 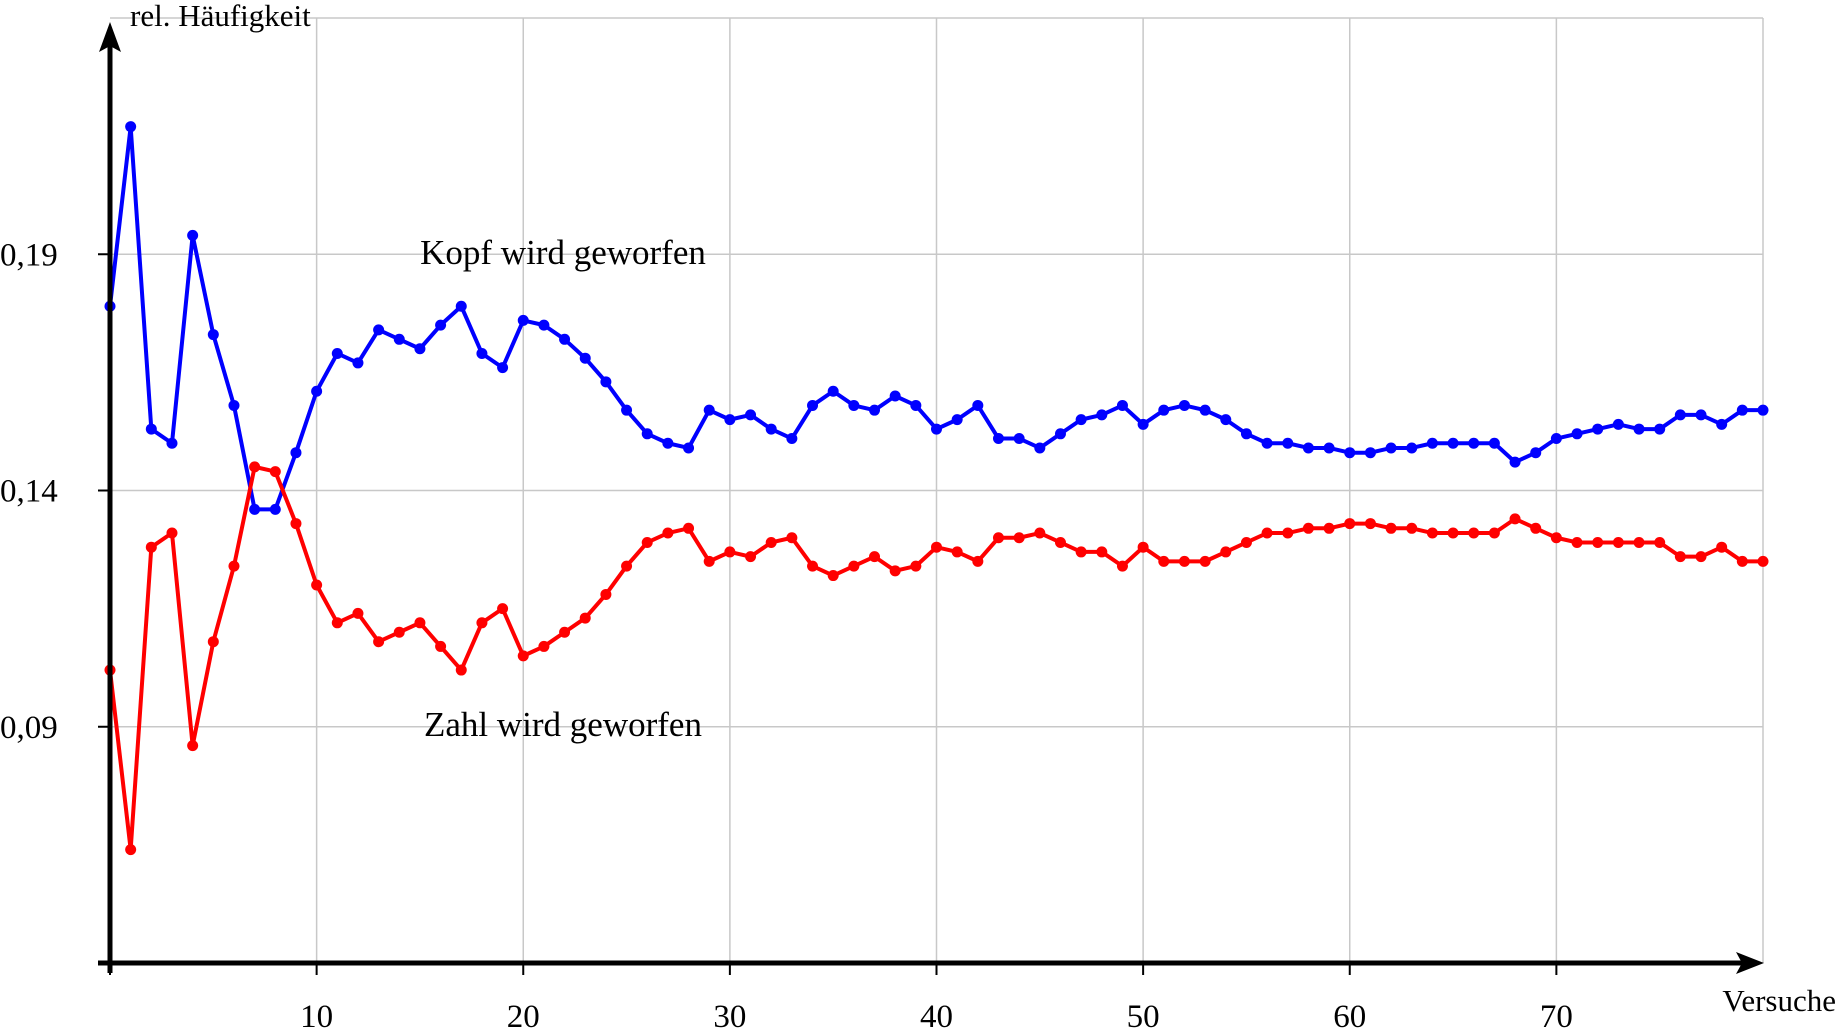 I want to click on x-axis-arrow, so click(x=1750, y=963).